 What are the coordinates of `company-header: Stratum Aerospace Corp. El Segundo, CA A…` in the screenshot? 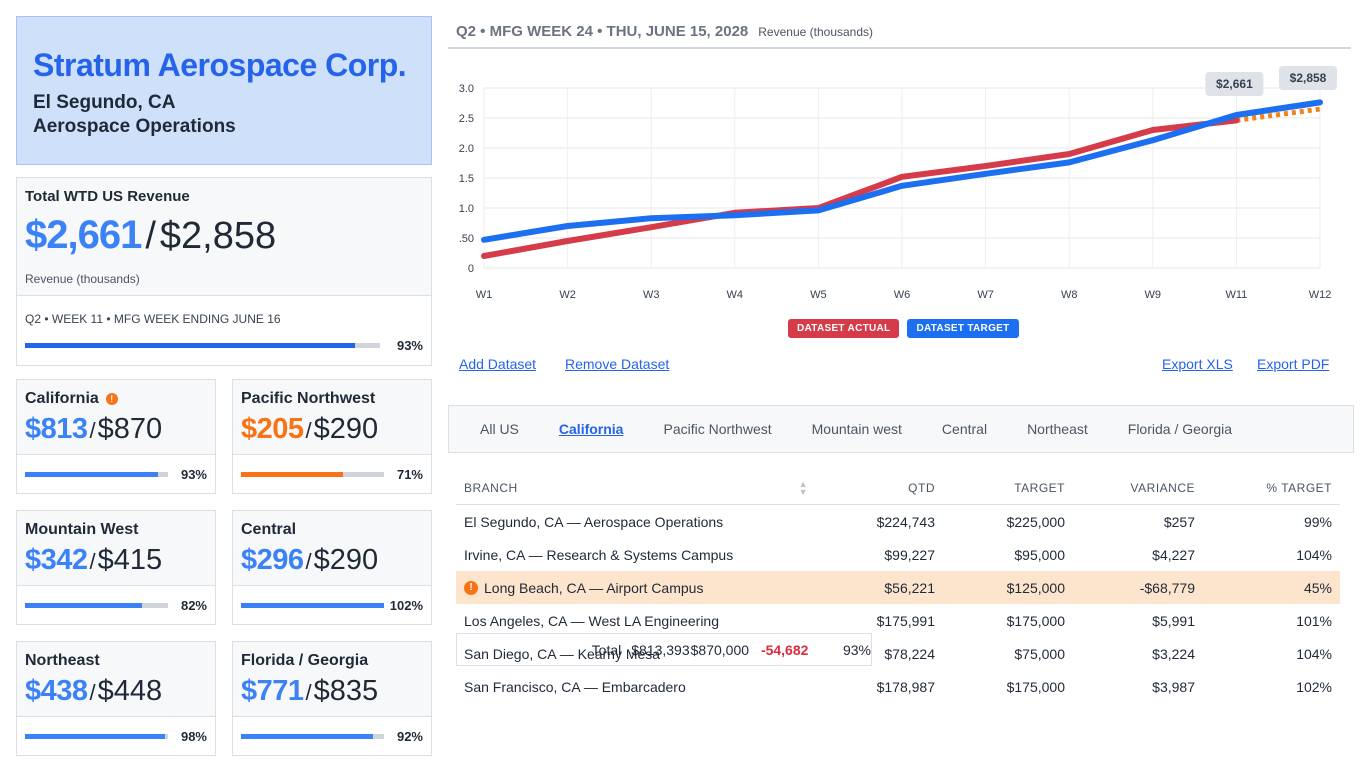 It's located at (224, 90).